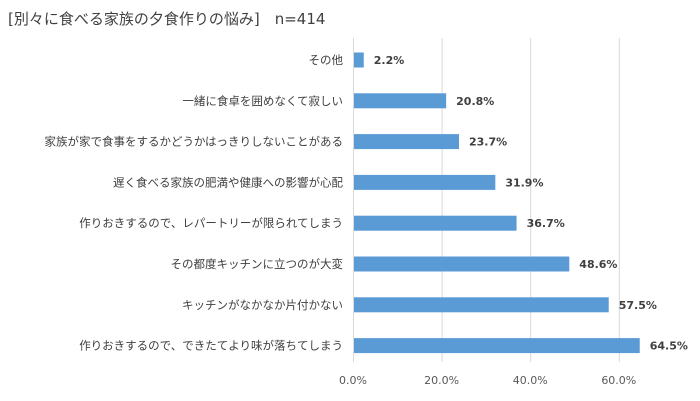 Image resolution: width=700 pixels, height=401 pixels. What do you see at coordinates (475, 101) in the screenshot?
I see `value-label: 20.8%` at bounding box center [475, 101].